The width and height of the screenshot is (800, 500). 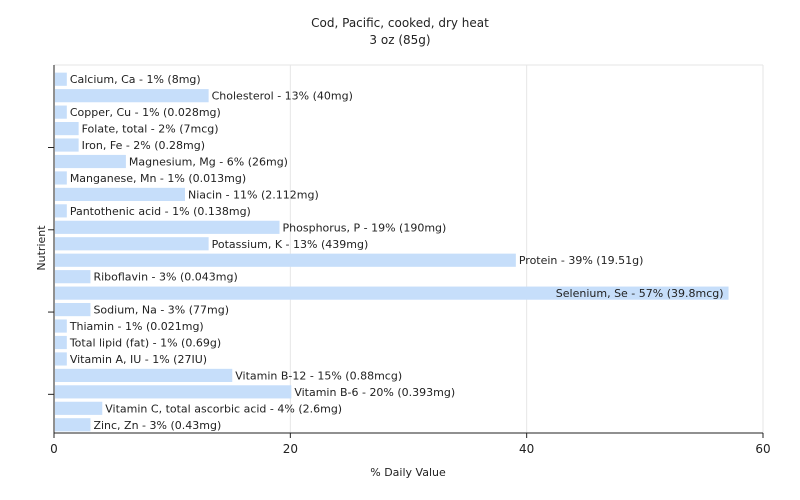 What do you see at coordinates (54, 449) in the screenshot?
I see `x-tick-label-0: 0` at bounding box center [54, 449].